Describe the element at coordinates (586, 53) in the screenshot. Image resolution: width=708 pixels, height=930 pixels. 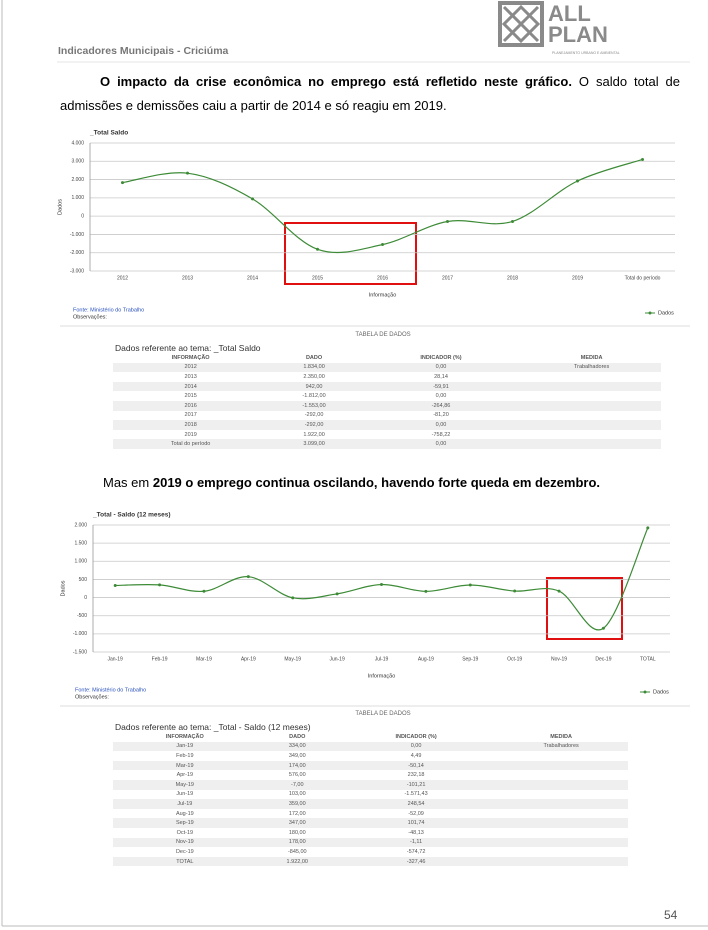
I see `logo-subtitle: PLANEJAMENTO URBANO E AMBIENTAL` at that location.